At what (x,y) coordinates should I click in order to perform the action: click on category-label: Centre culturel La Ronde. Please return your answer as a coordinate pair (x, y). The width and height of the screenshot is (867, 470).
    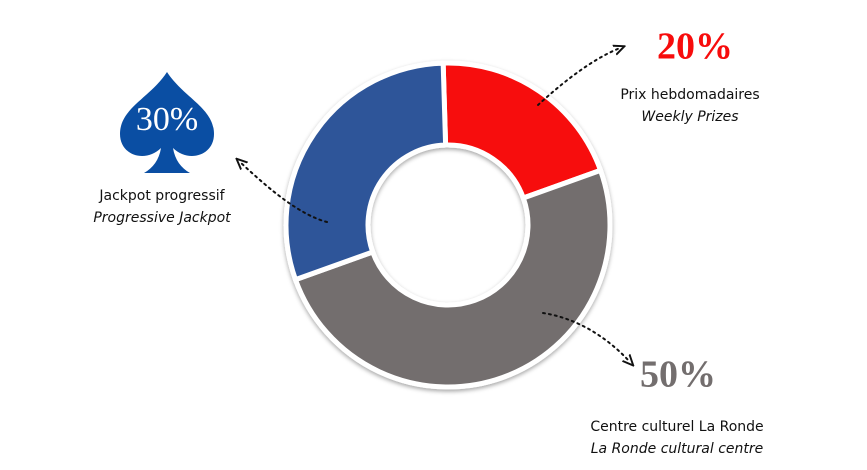
    Looking at the image, I should click on (676, 427).